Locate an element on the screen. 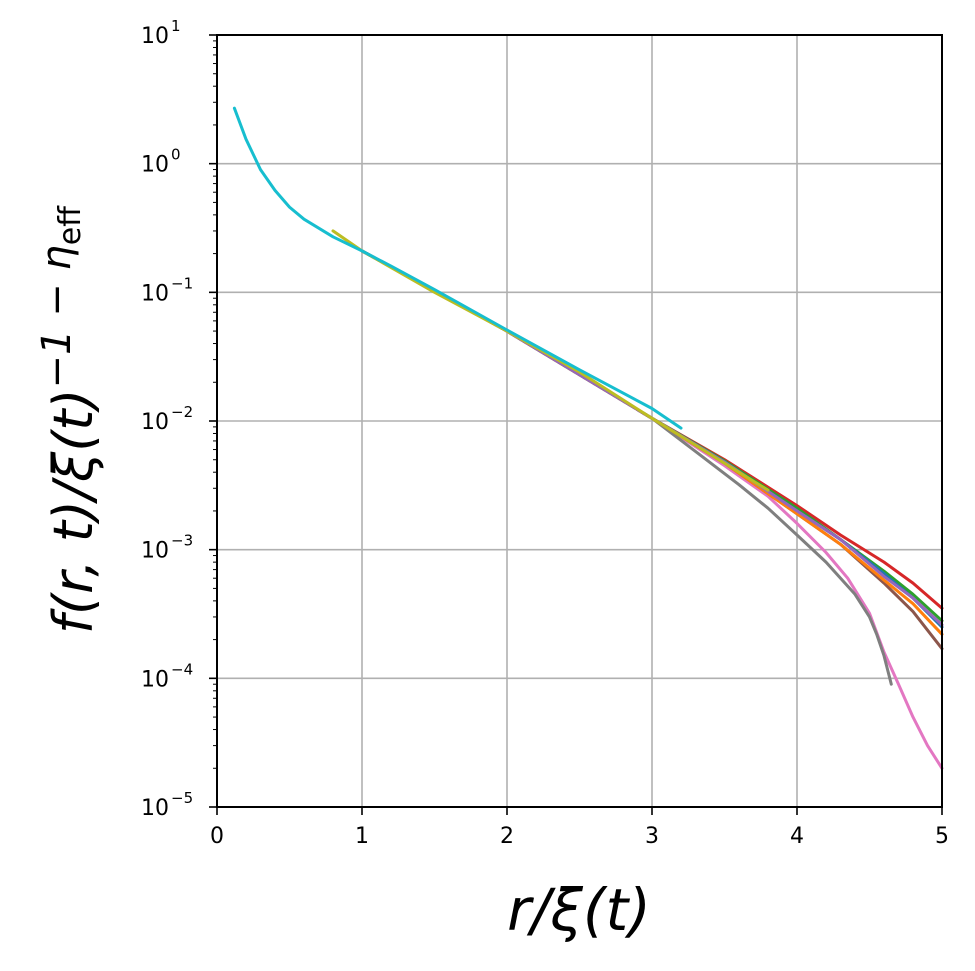 This screenshot has width=975, height=971. y-tick-label-exponent: −4 is located at coordinates (182, 669).